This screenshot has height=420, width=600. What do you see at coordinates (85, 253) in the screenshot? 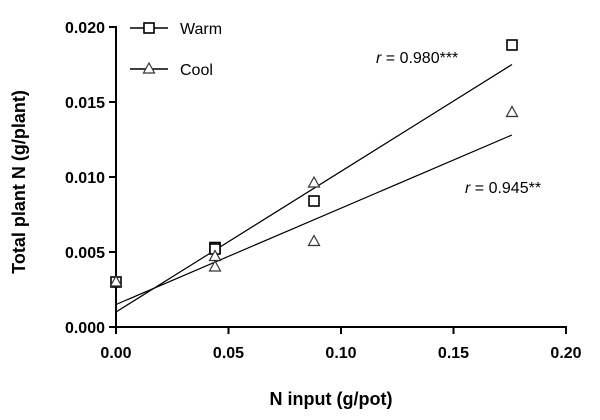
I see `y-tick-label: 0.005` at bounding box center [85, 253].